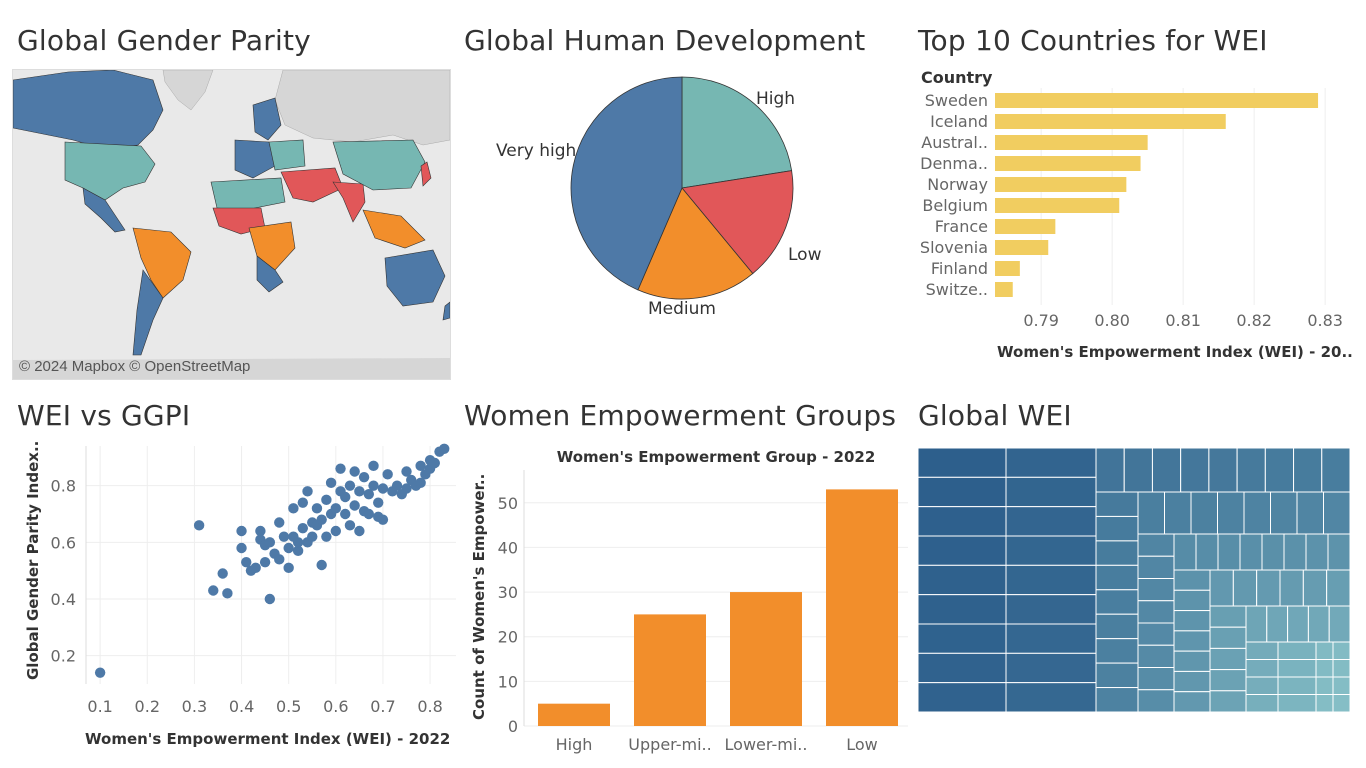 Image resolution: width=1366 pixels, height=768 pixels. Describe the element at coordinates (737, 222) in the screenshot. I see `pie-slice-low` at that location.